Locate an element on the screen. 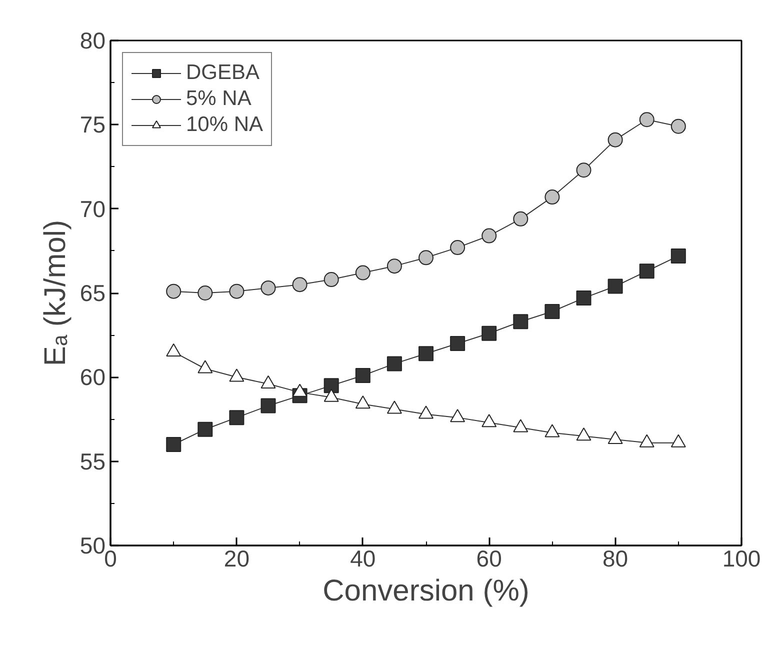 Image resolution: width=771 pixels, height=645 pixels. legend-label: 10% NA is located at coordinates (225, 125).